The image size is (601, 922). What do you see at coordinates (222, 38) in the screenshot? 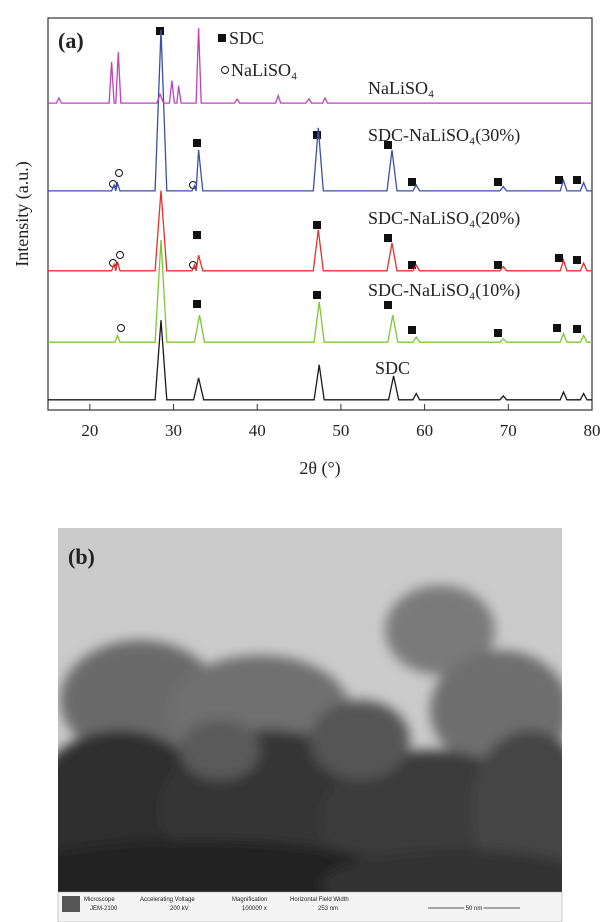
I see `legend-square` at bounding box center [222, 38].